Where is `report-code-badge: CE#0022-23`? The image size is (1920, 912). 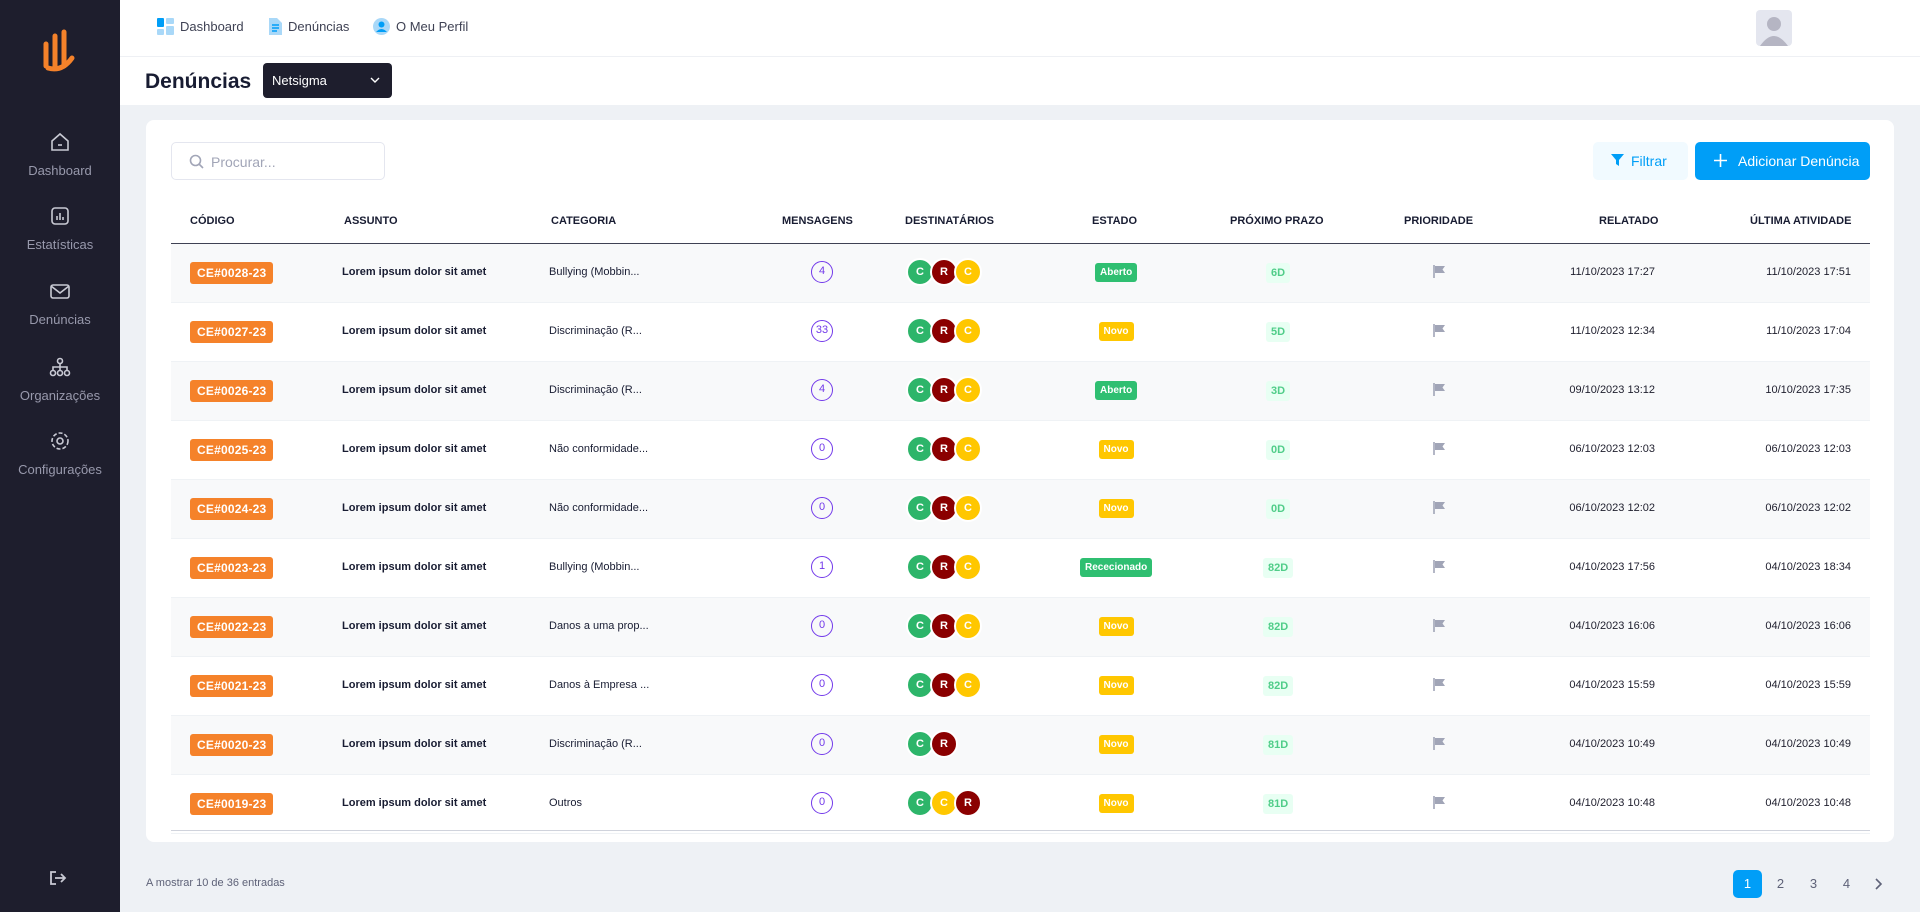
report-code-badge: CE#0022-23 is located at coordinates (232, 627).